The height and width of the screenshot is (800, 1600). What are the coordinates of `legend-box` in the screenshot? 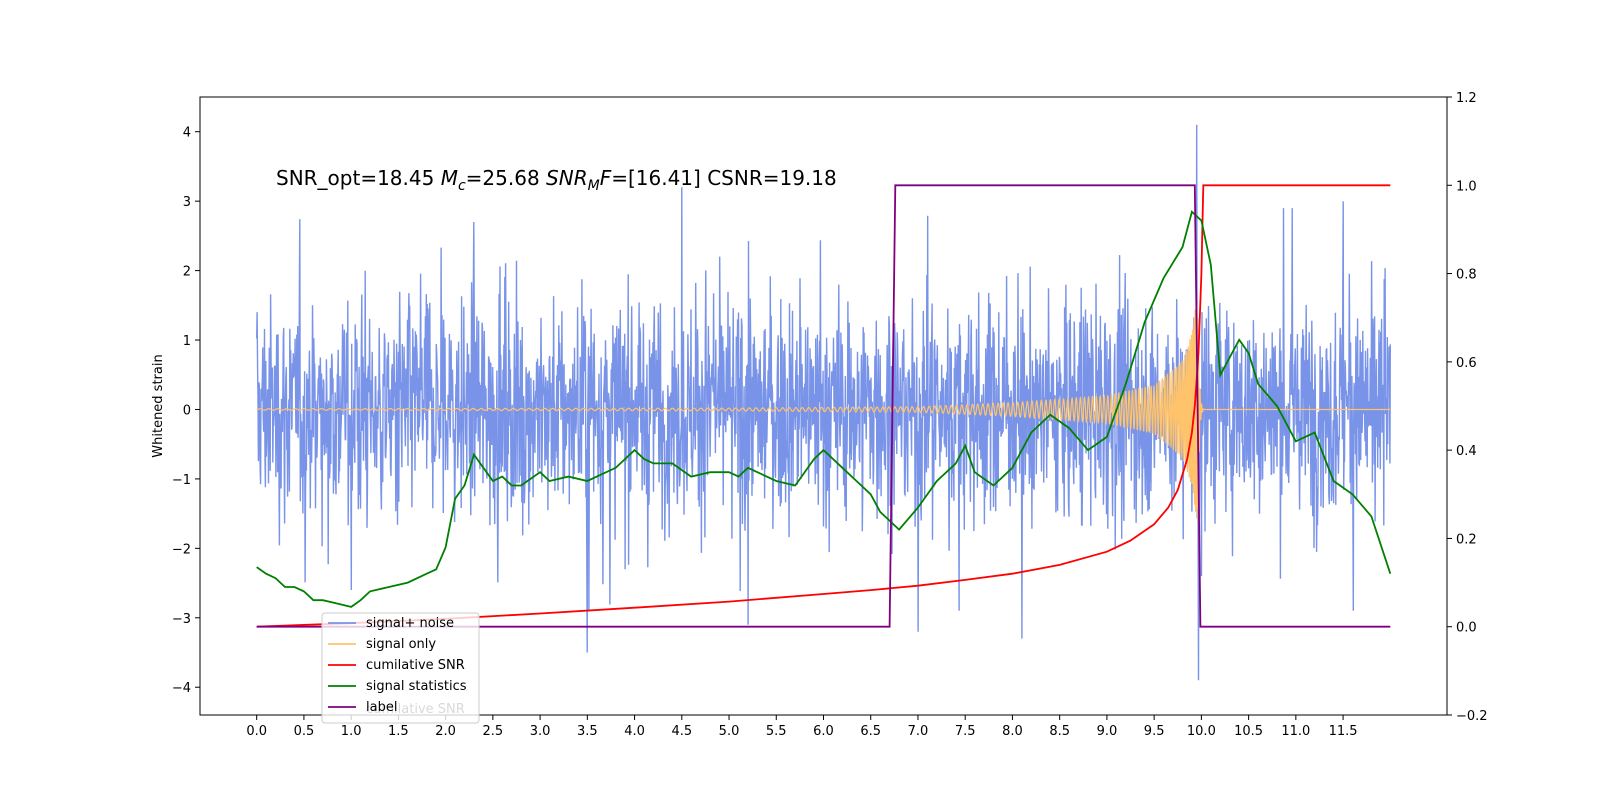 It's located at (400, 668).